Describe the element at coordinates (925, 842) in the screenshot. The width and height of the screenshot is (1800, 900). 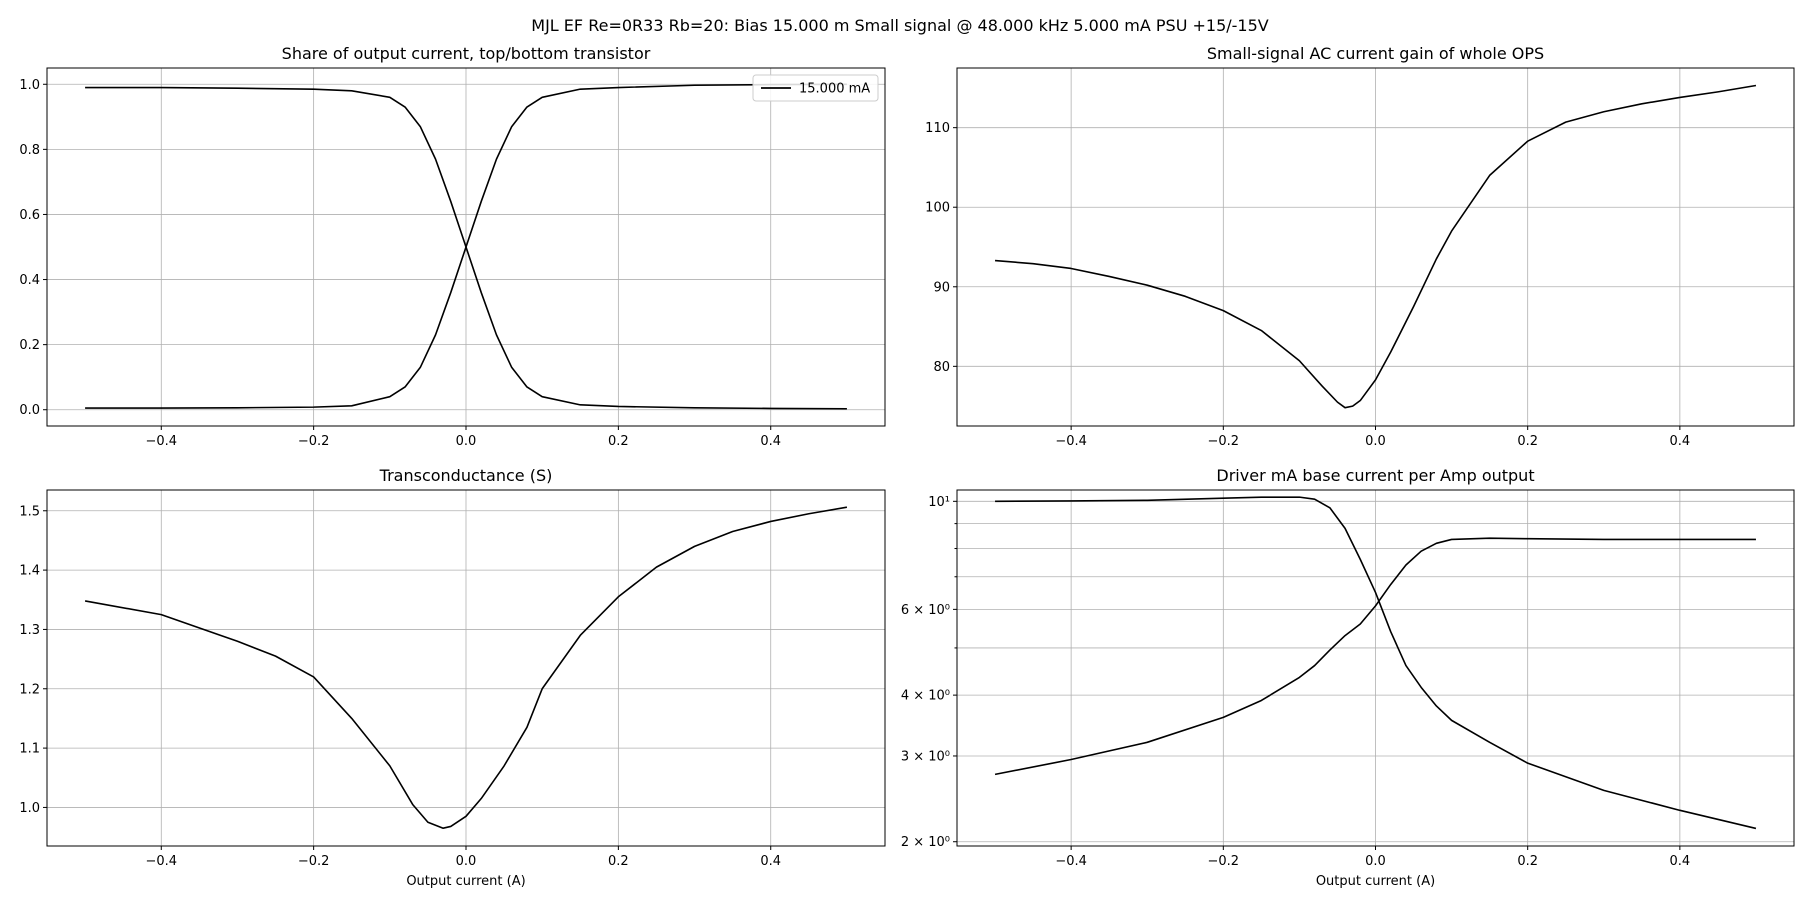
I see `y-tick-label: 2 × 10⁰` at that location.